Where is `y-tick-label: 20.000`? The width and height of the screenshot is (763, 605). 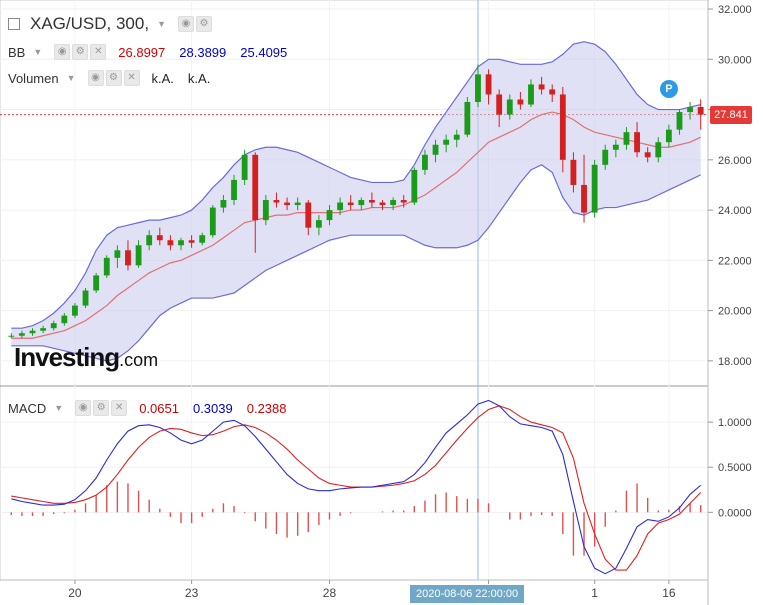
y-tick-label: 20.000 is located at coordinates (735, 312).